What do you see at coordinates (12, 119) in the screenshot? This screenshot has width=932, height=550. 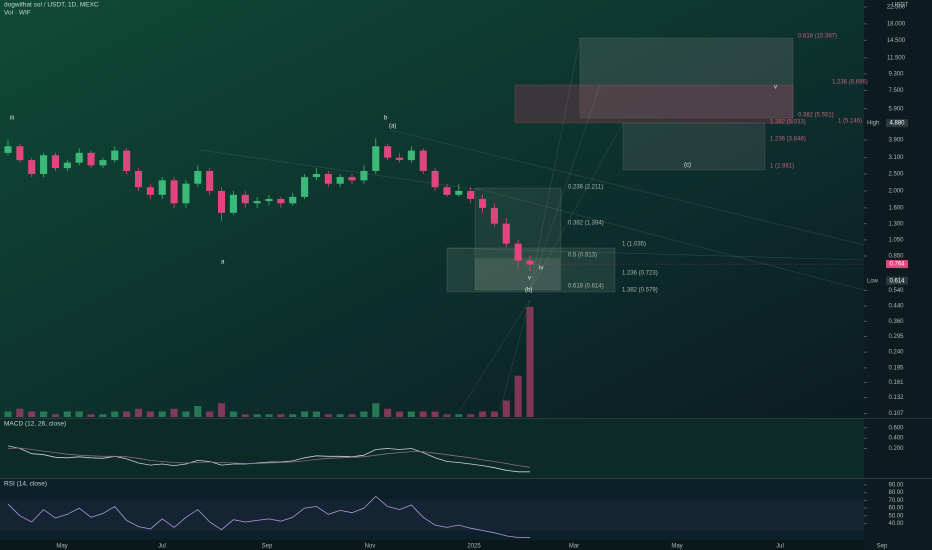 I see `annotation: iii` at bounding box center [12, 119].